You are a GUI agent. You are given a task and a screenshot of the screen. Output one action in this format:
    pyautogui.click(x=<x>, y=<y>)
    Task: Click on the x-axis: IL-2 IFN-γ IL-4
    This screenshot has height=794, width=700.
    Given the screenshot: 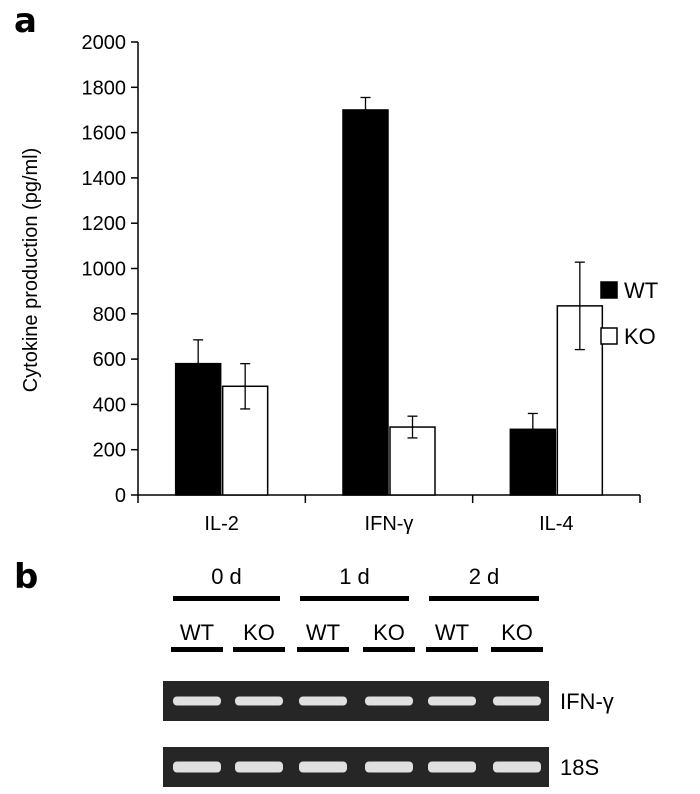 What is the action you would take?
    pyautogui.click(x=389, y=514)
    